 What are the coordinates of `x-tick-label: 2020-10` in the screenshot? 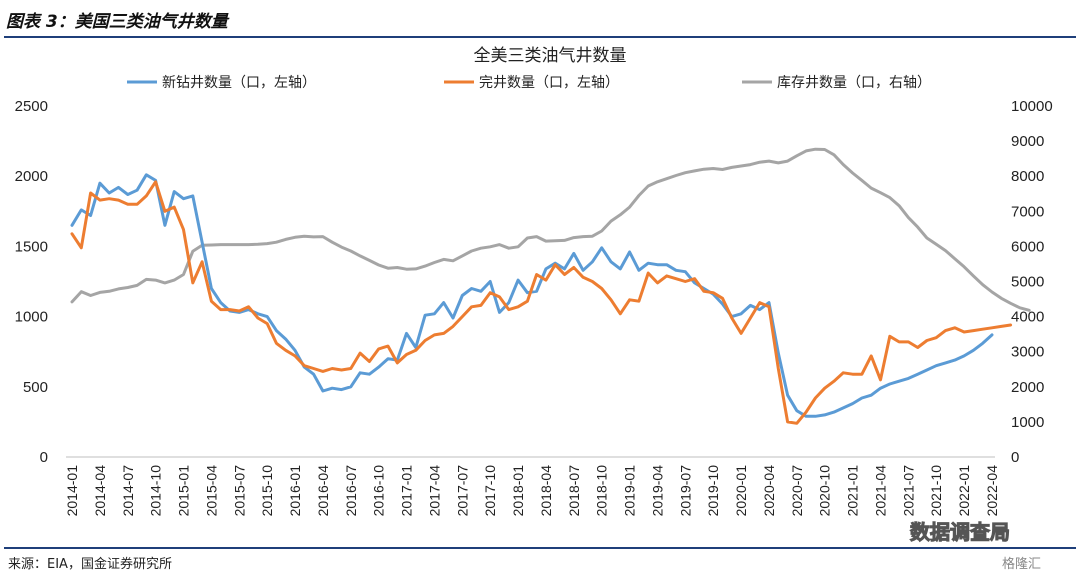 It's located at (825, 491).